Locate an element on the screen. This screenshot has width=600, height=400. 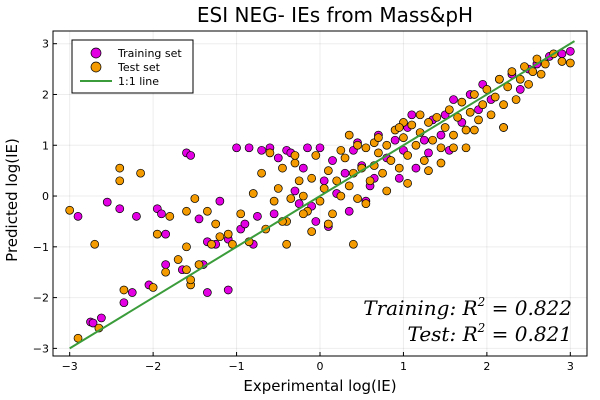
x-axis-label: Experimental log(IE) is located at coordinates (319, 386).